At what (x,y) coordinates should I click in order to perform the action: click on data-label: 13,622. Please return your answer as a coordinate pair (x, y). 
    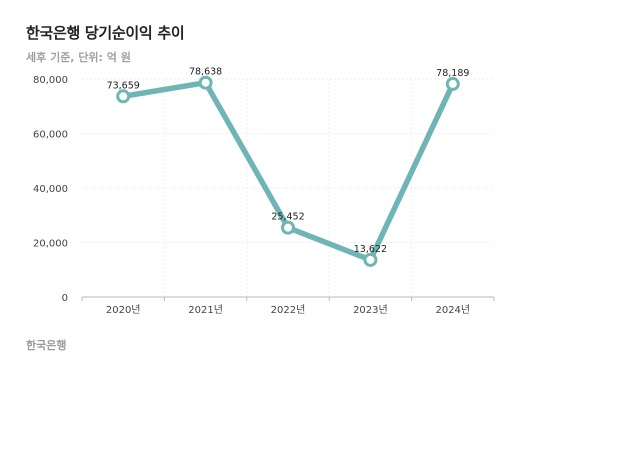
    Looking at the image, I should click on (370, 249).